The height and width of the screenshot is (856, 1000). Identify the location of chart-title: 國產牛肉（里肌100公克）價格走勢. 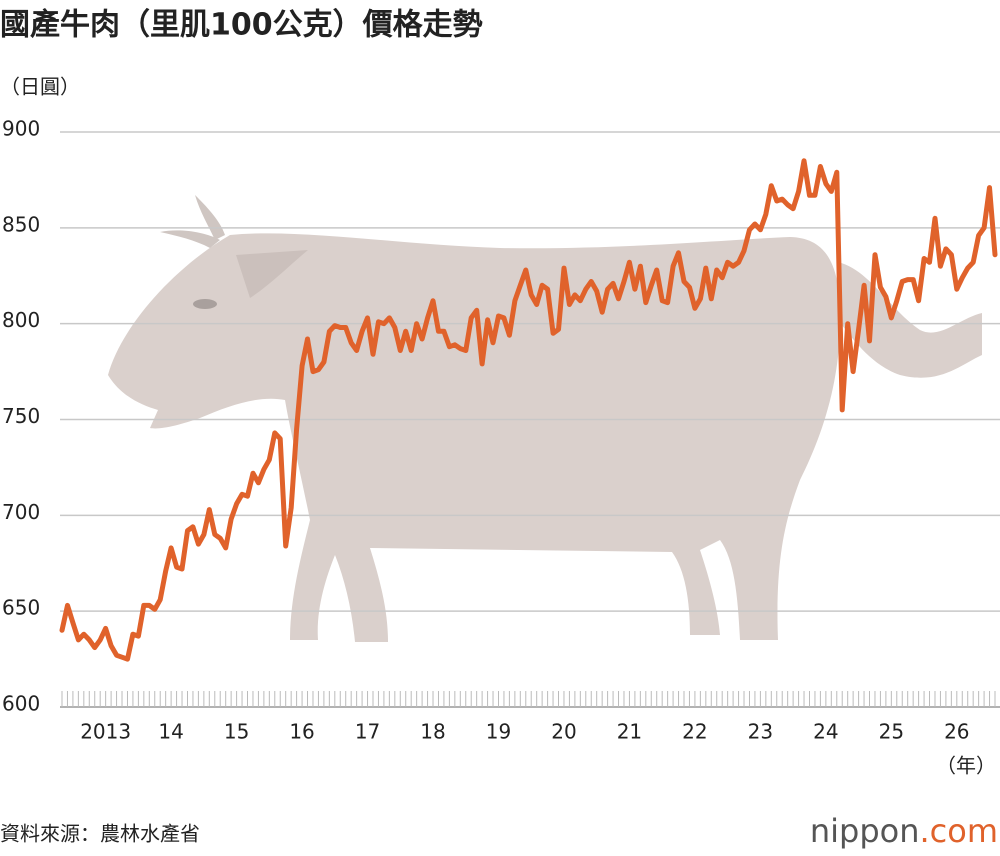
(241, 25).